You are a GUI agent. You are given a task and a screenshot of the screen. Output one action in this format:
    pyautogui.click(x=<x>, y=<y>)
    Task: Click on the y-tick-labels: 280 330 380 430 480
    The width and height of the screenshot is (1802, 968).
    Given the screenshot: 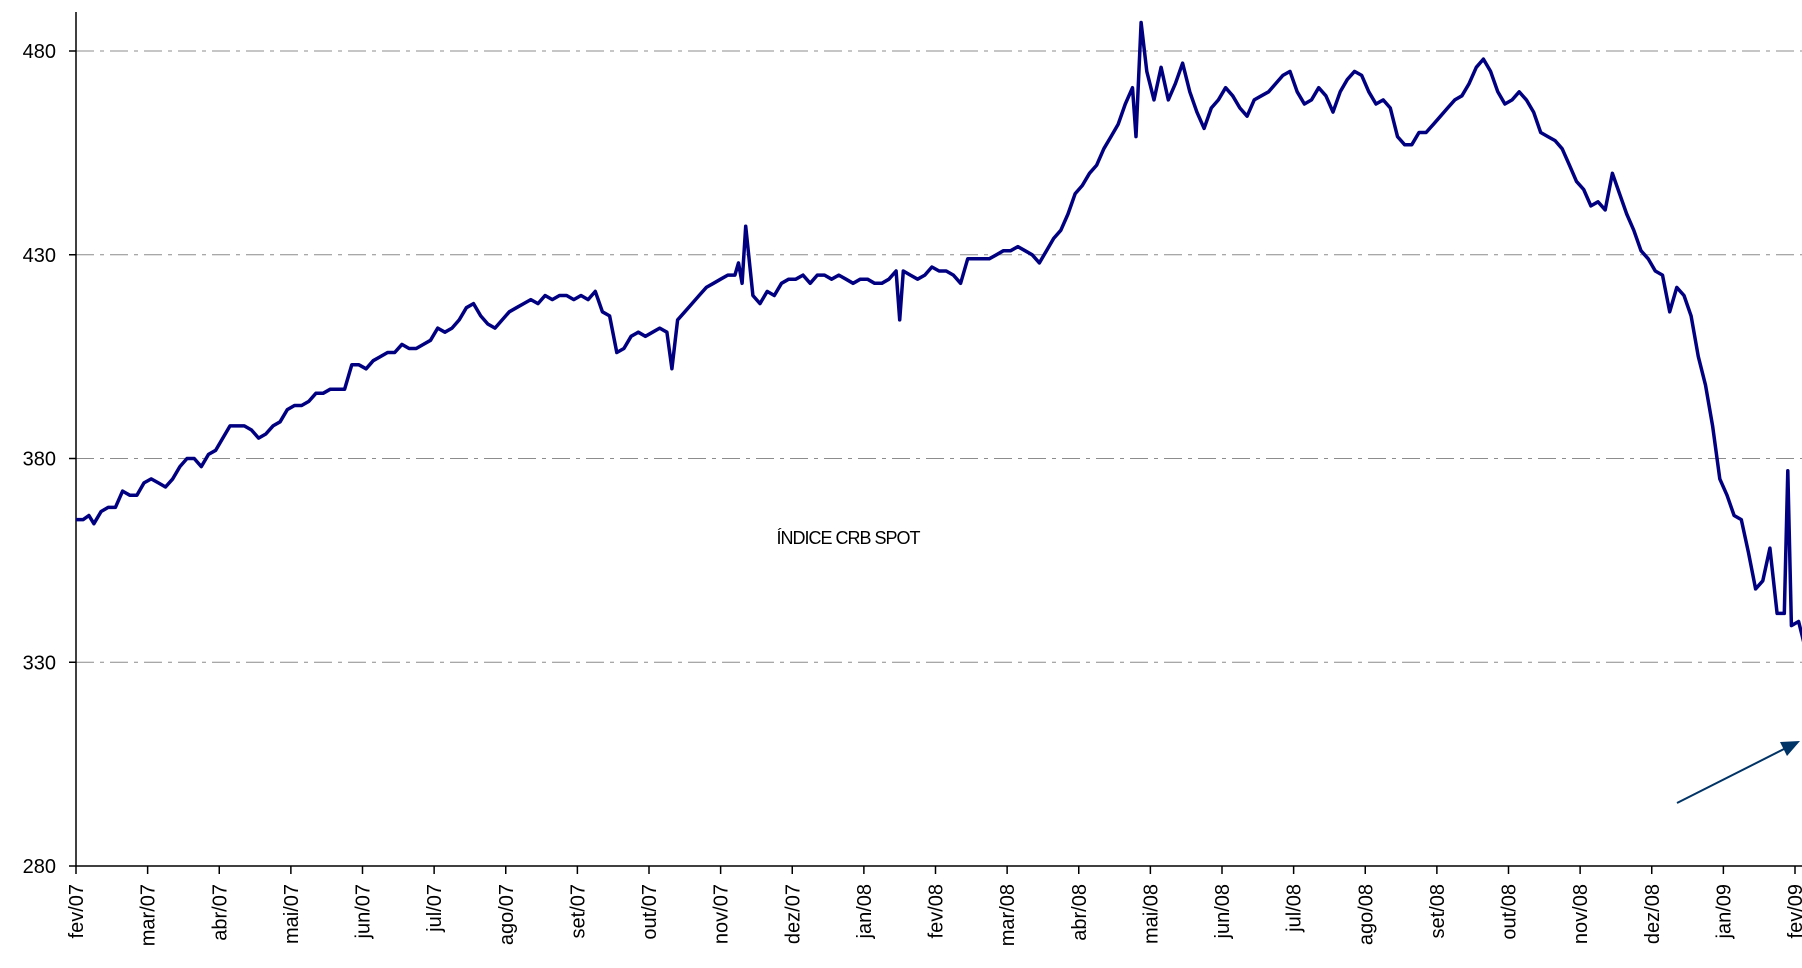 What is the action you would take?
    pyautogui.click(x=49, y=459)
    